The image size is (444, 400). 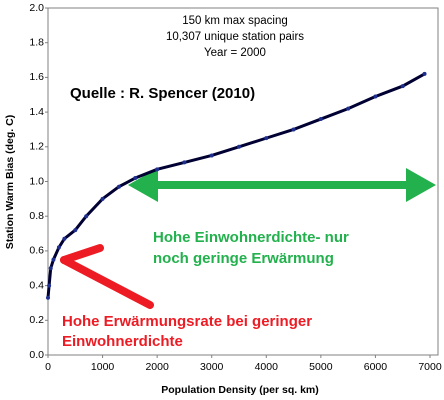 I want to click on y-tick-label: 1.4, so click(x=36, y=112).